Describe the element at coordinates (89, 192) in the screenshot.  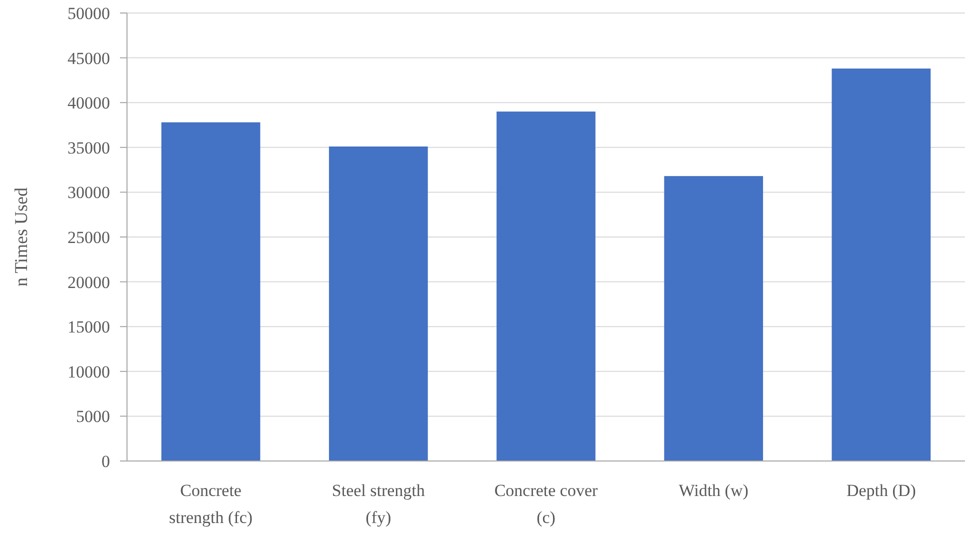
I see `y-tick-label: 30000` at that location.